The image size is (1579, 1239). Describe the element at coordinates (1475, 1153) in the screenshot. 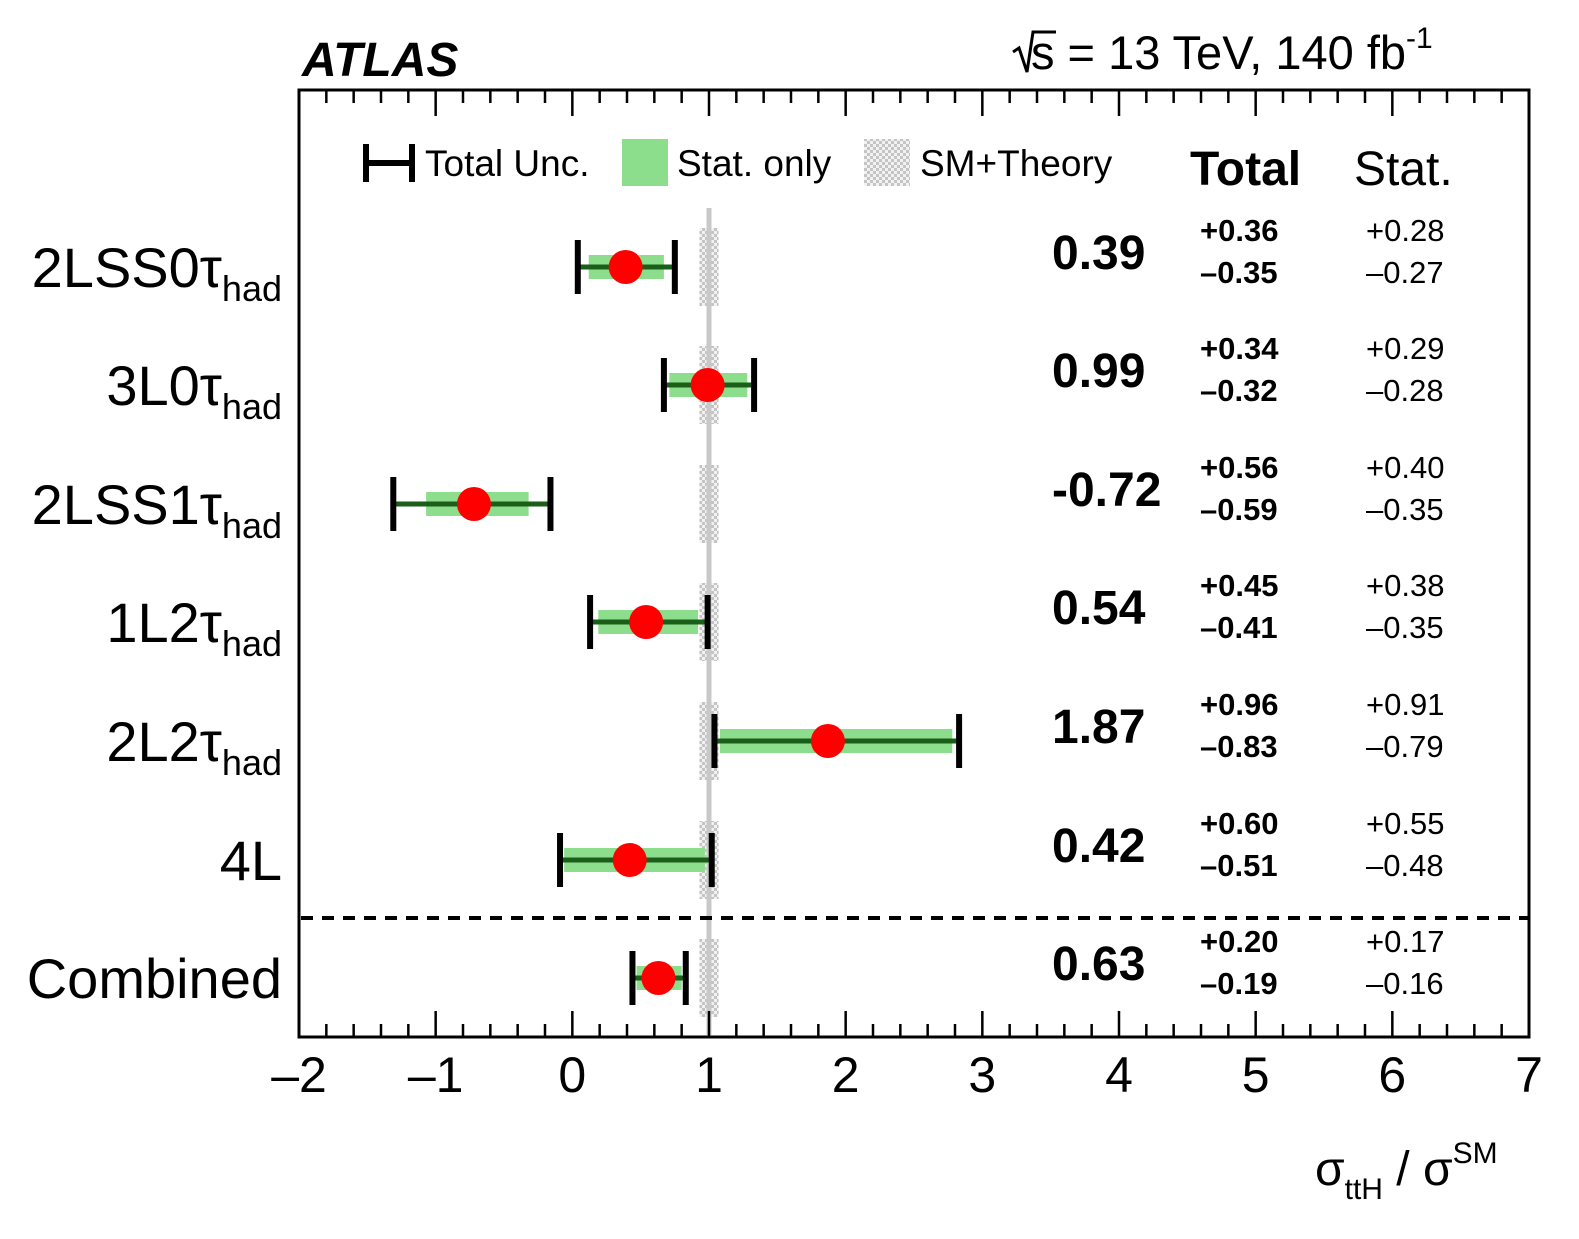

I see `x-axis-superscript: SM` at that location.